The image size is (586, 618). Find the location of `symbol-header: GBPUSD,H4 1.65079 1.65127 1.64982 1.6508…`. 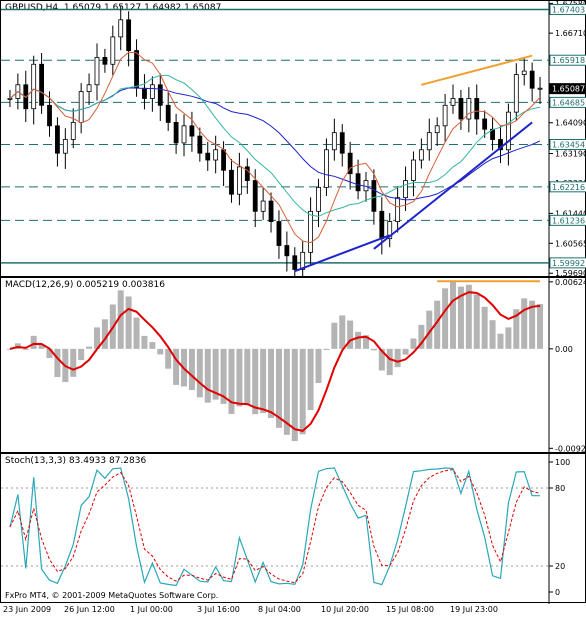

symbol-header: GBPUSD,H4 1.65079 1.65127 1.64982 1.6508… is located at coordinates (113, 8).